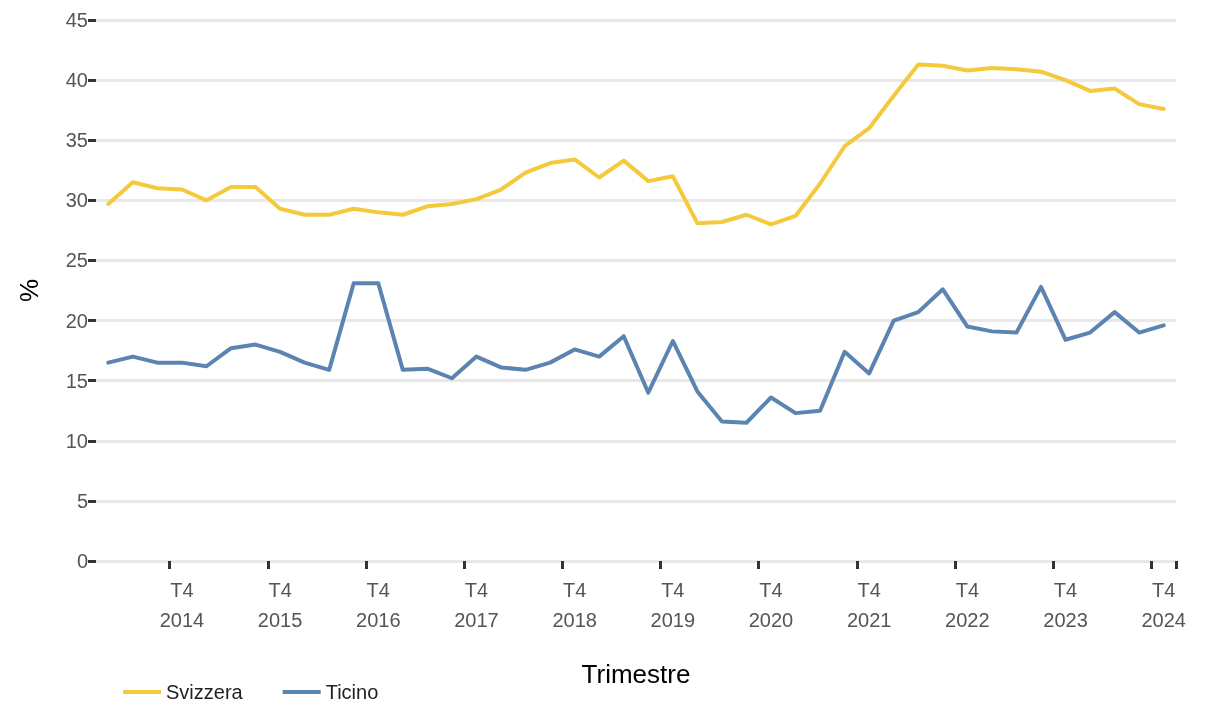  Describe the element at coordinates (76, 260) in the screenshot. I see `y-tick-label: 25` at that location.